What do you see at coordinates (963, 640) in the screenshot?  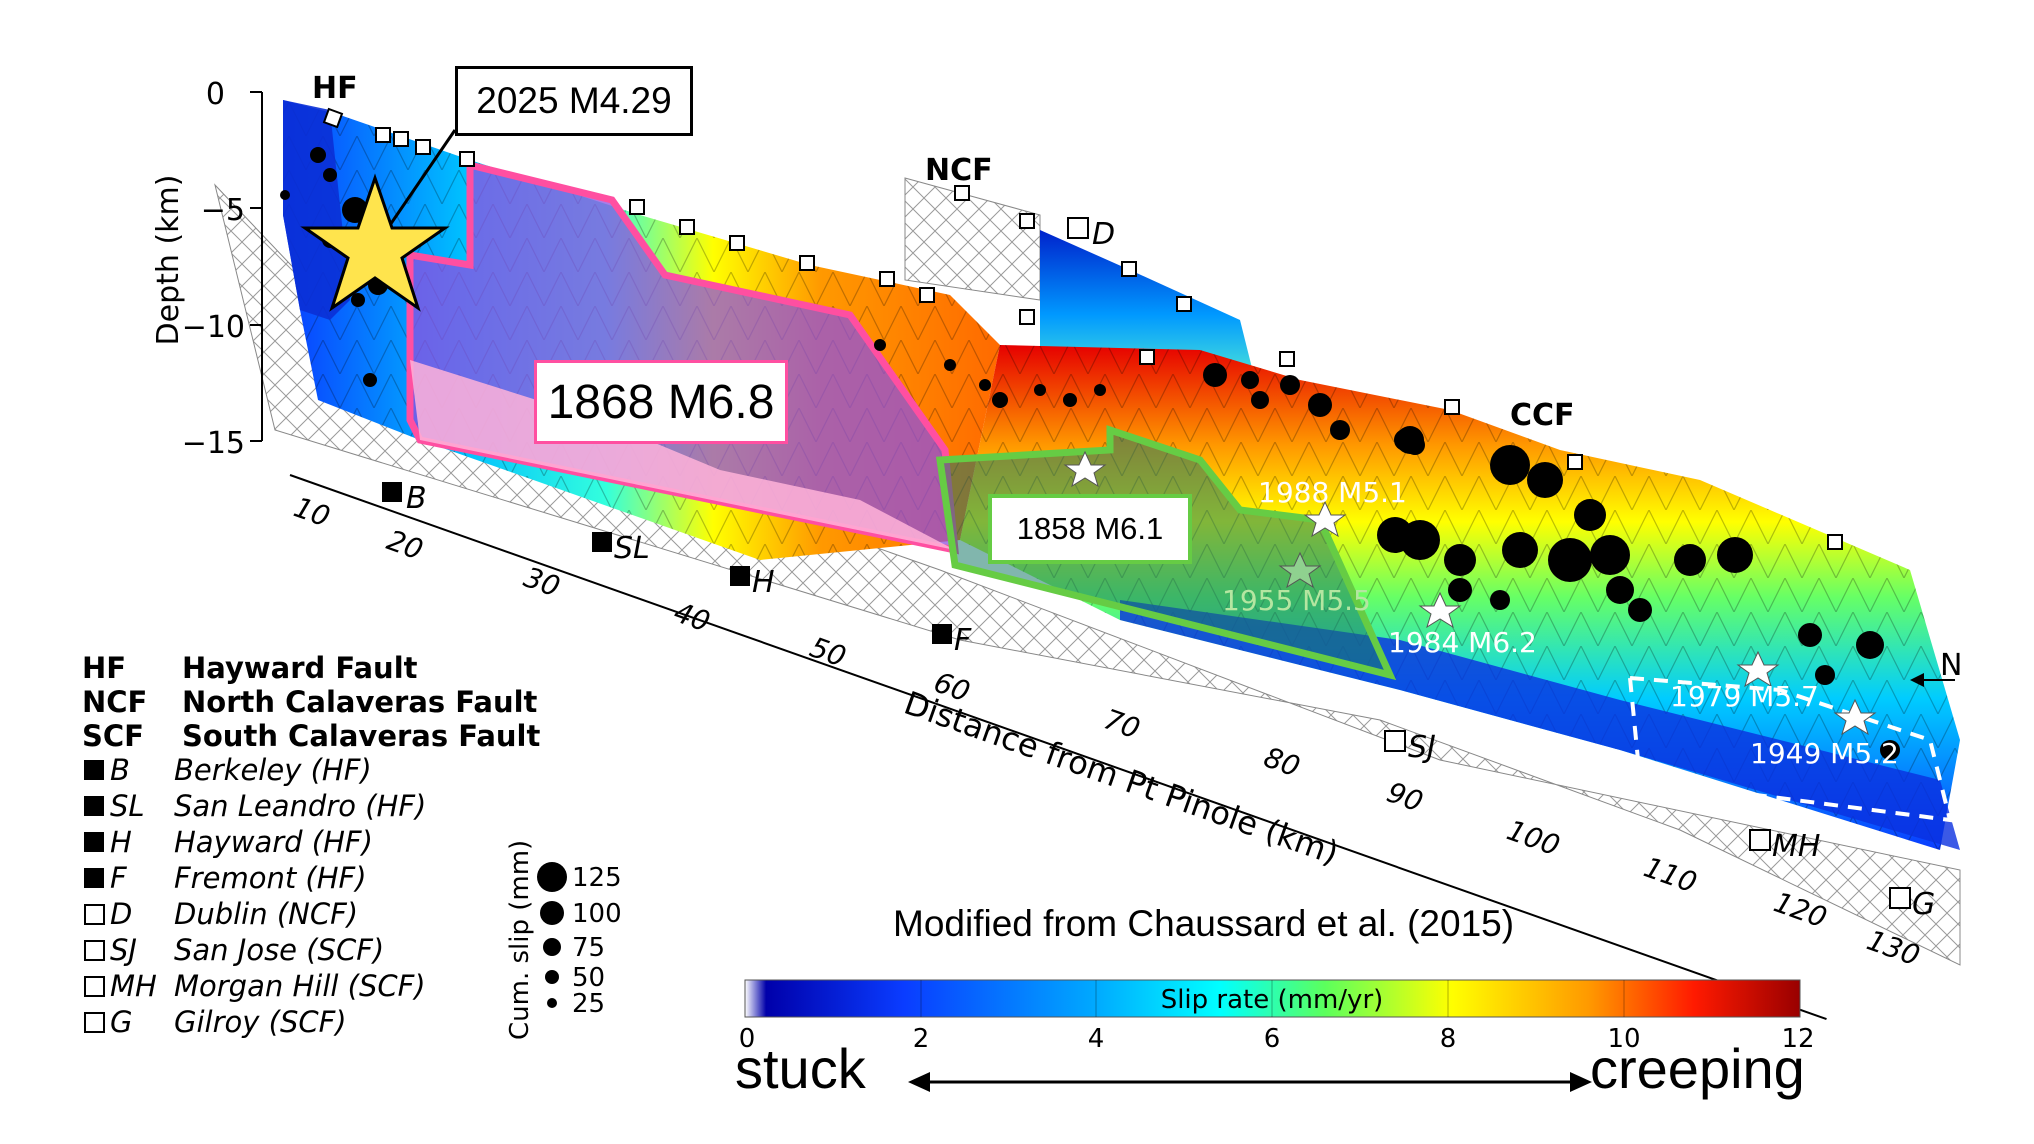 I see `site-f: F` at bounding box center [963, 640].